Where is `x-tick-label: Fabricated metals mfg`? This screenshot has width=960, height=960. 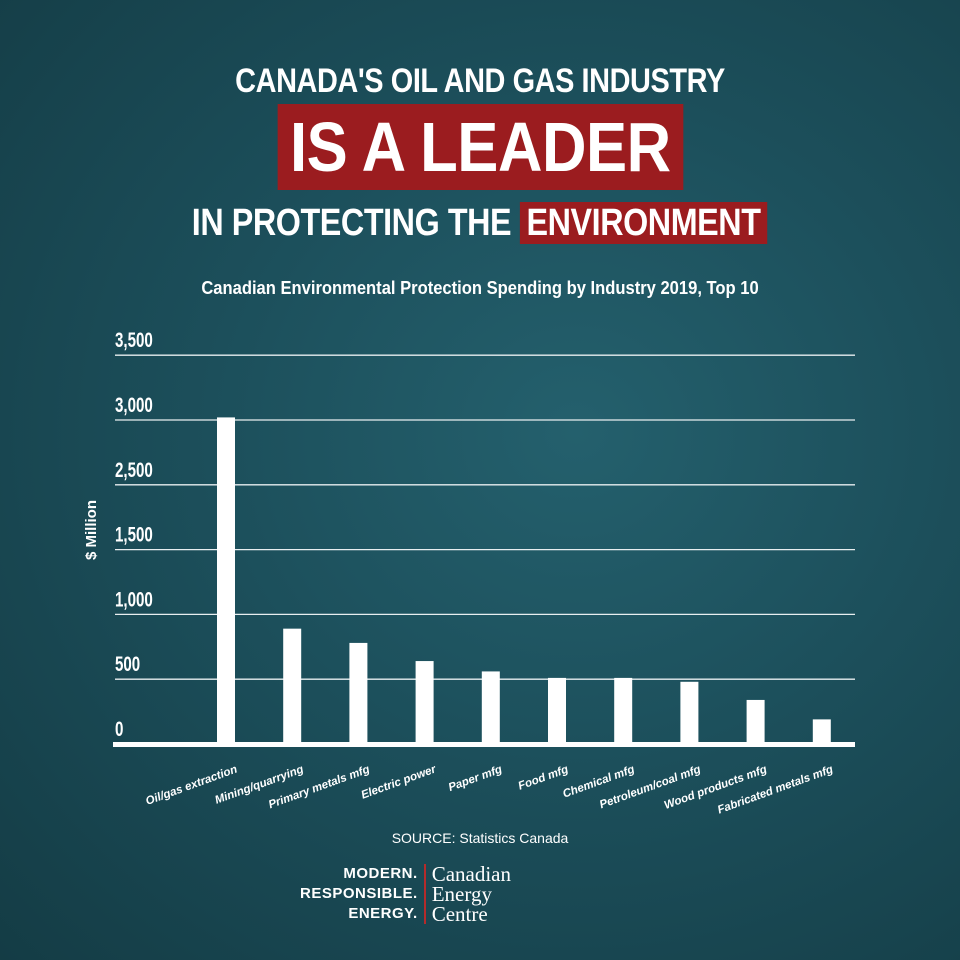 x-tick-label: Fabricated metals mfg is located at coordinates (775, 790).